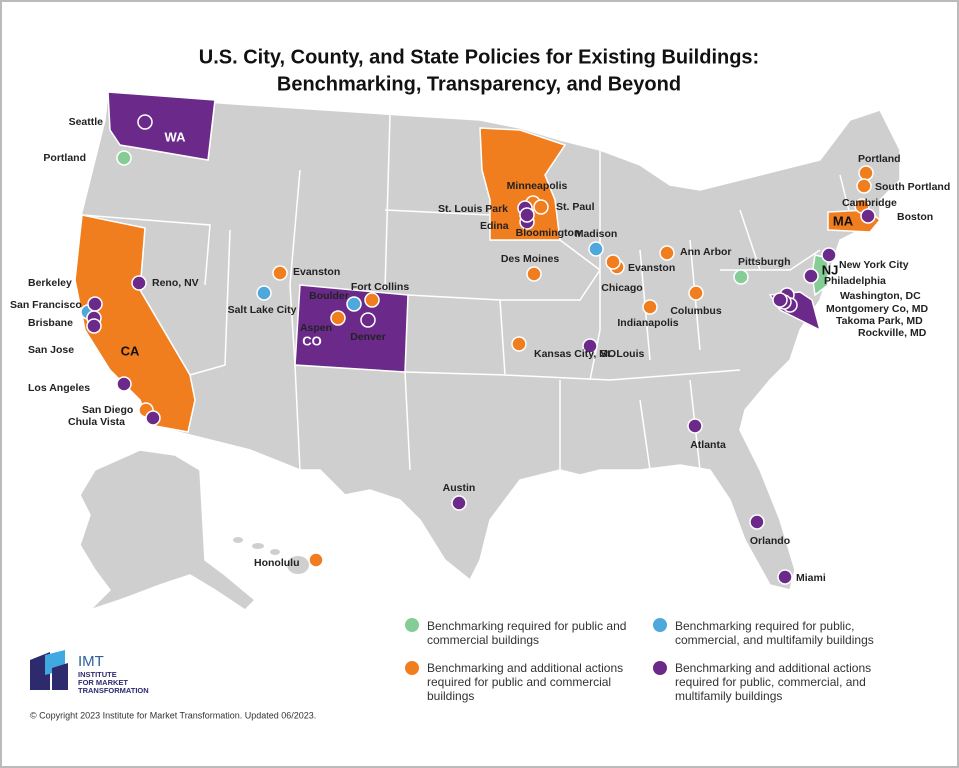 This screenshot has width=959, height=768. What do you see at coordinates (695, 311) in the screenshot?
I see `city-label: Columbus` at bounding box center [695, 311].